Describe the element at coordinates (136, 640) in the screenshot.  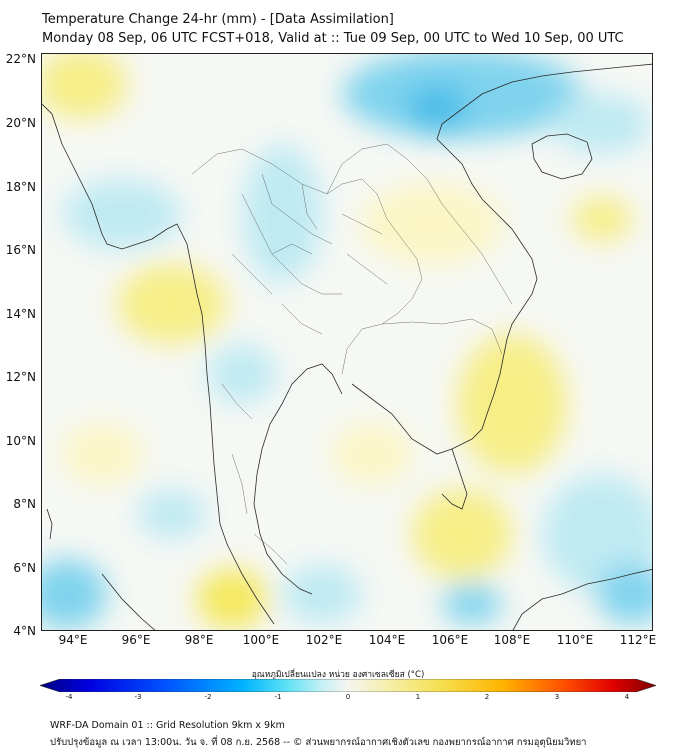
I see `lon-tick-96: 96°E` at that location.